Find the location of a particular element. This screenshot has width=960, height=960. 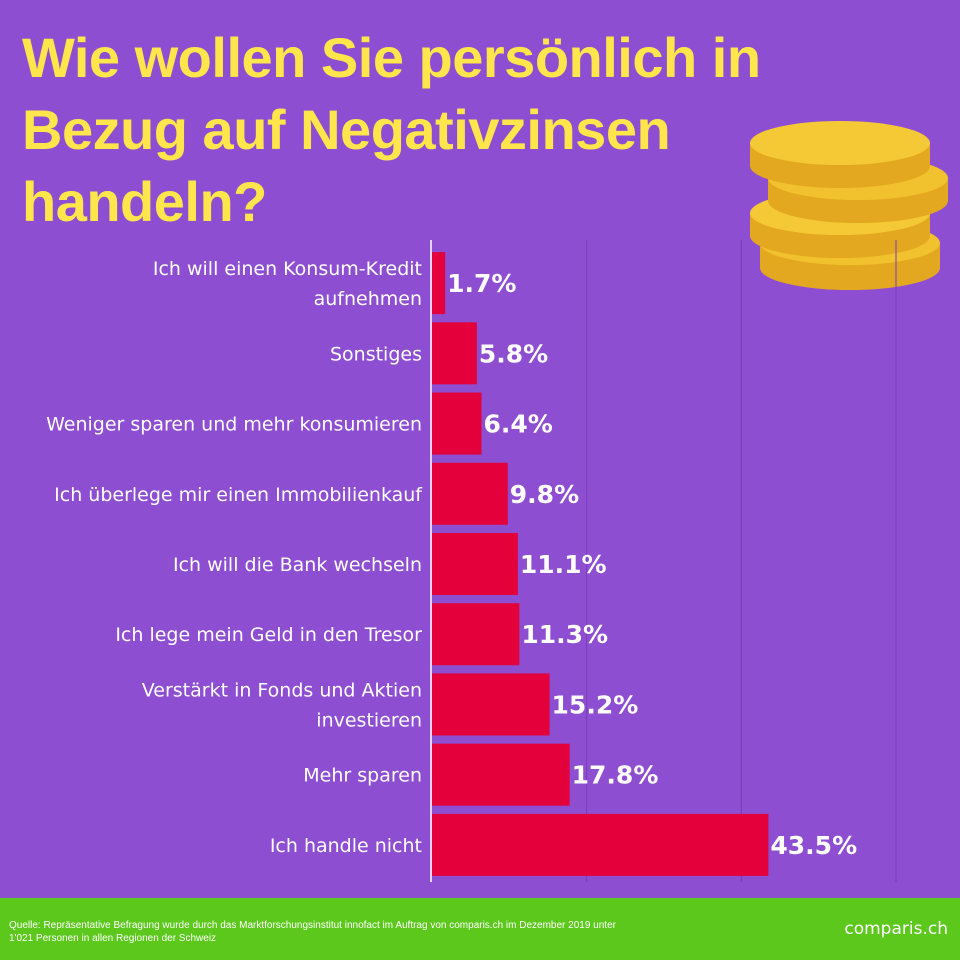

category-label-0: Ich will einen Konsum-Kredit aufnehmen is located at coordinates (287, 284).